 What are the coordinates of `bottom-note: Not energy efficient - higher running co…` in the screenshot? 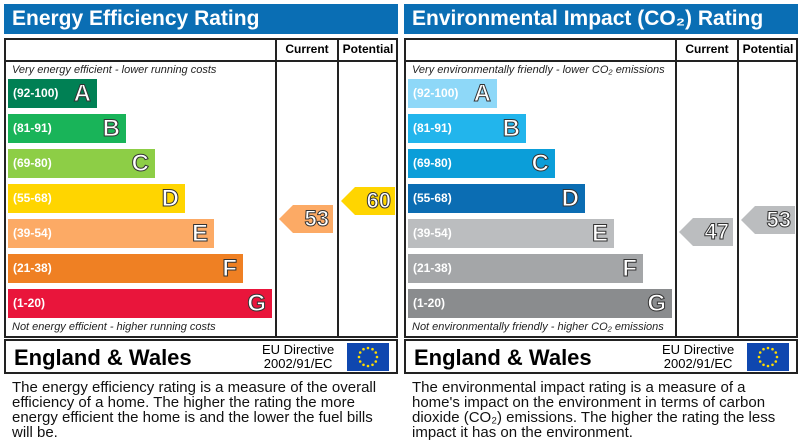 It's located at (114, 327).